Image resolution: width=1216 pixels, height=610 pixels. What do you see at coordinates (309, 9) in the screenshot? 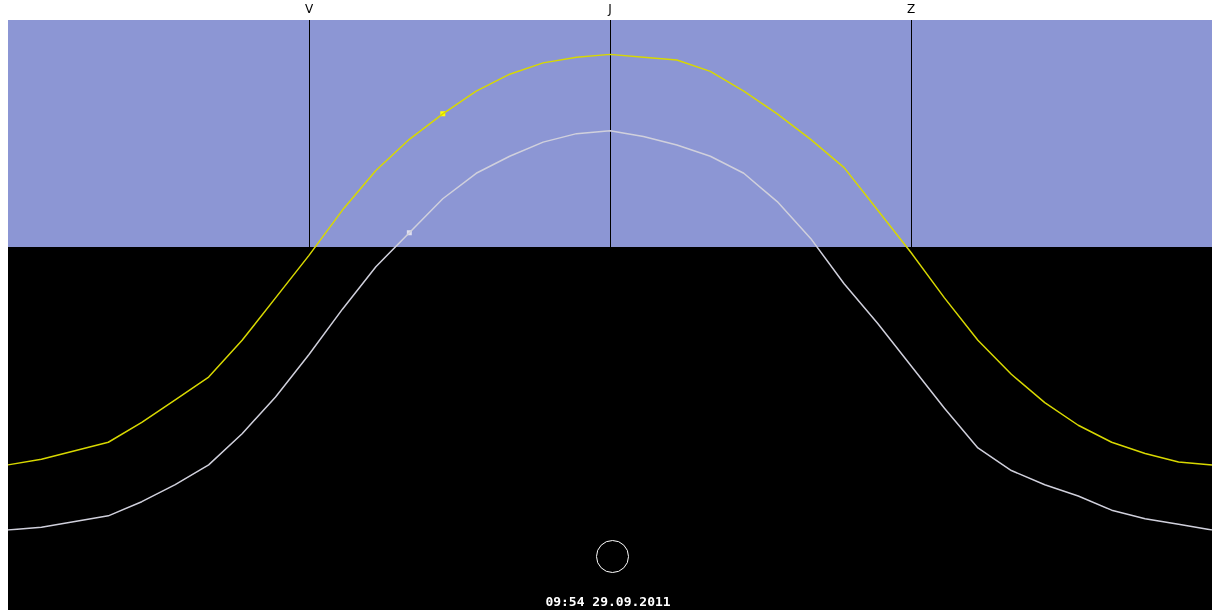
I see `x-tick-label: V` at bounding box center [309, 9].